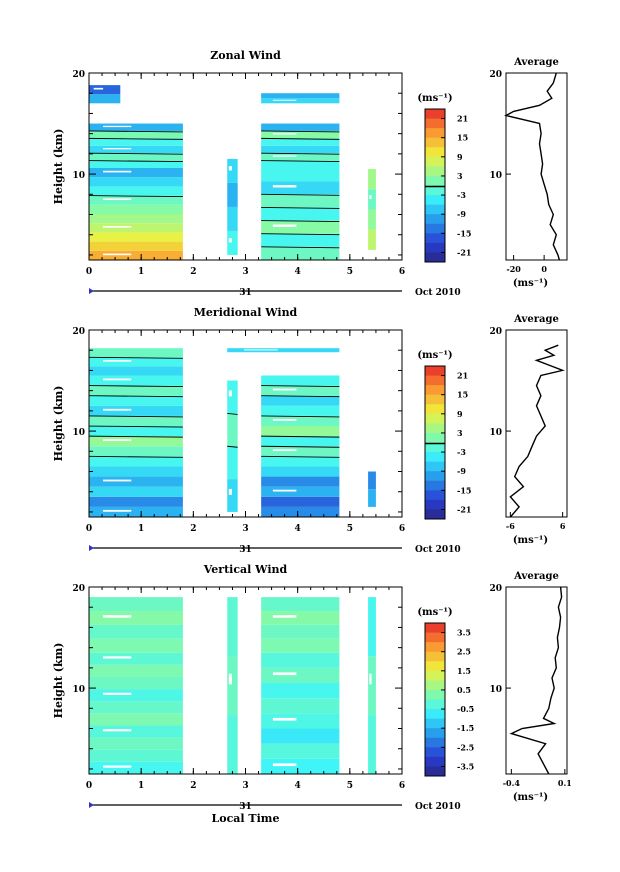  Describe the element at coordinates (91, 548) in the screenshot. I see `date-marker` at that location.